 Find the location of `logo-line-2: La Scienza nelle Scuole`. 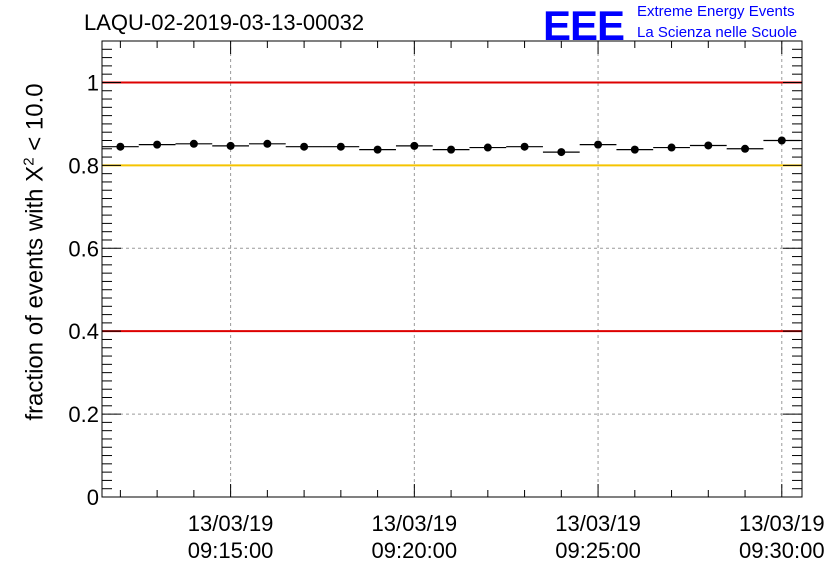

logo-line-2: La Scienza nelle Scuole is located at coordinates (717, 32).